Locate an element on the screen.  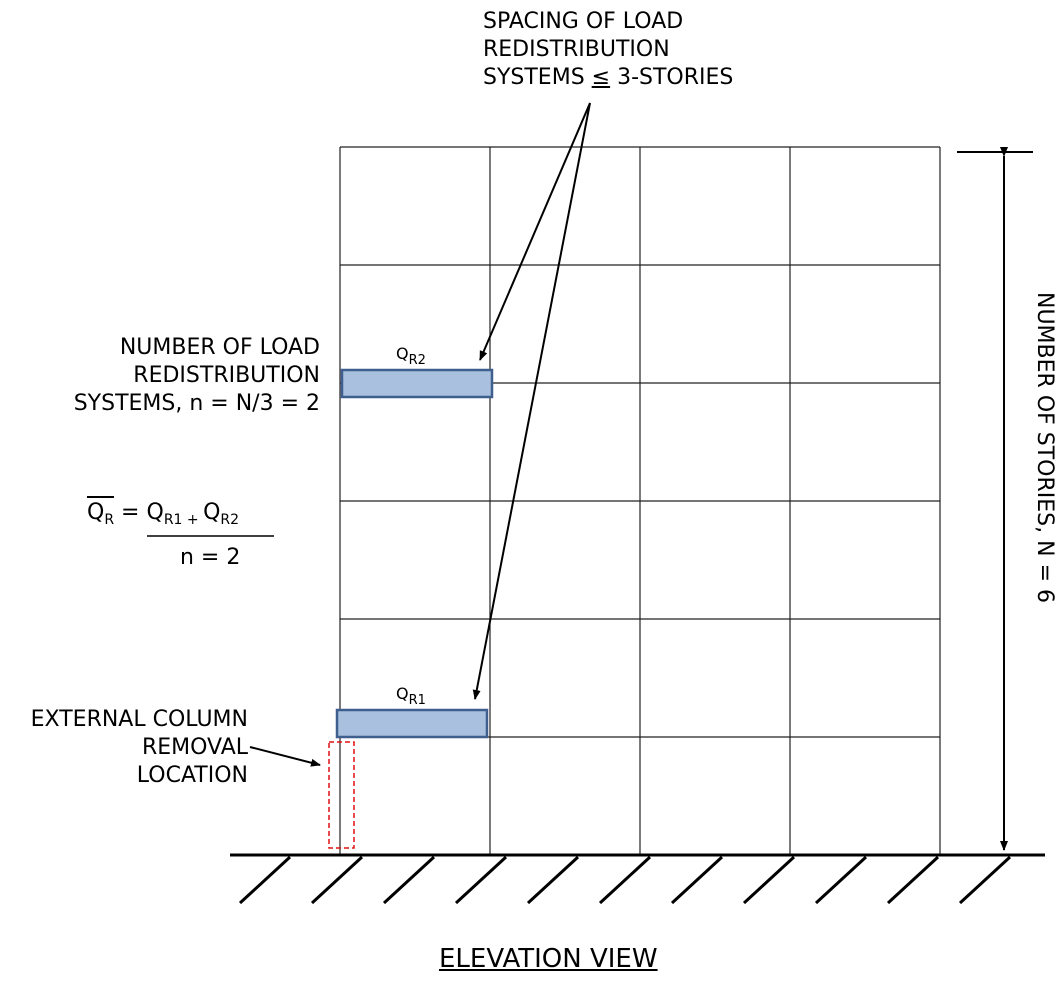
external-line1: EXTERNAL COLUMN is located at coordinates (139, 719).